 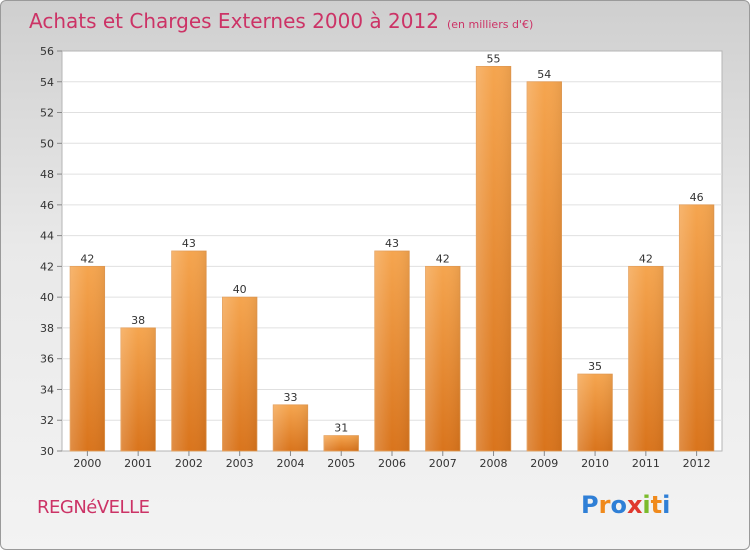 What do you see at coordinates (47, 451) in the screenshot?
I see `y-tick-label: 30` at bounding box center [47, 451].